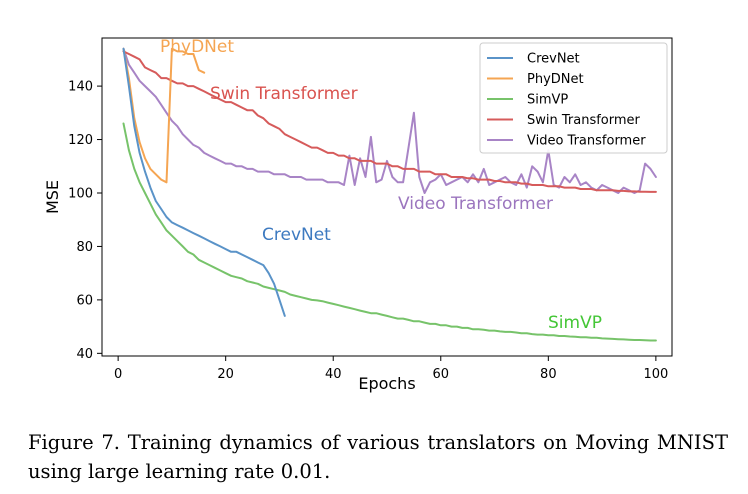  I want to click on x-tick-label: 20, so click(225, 374).